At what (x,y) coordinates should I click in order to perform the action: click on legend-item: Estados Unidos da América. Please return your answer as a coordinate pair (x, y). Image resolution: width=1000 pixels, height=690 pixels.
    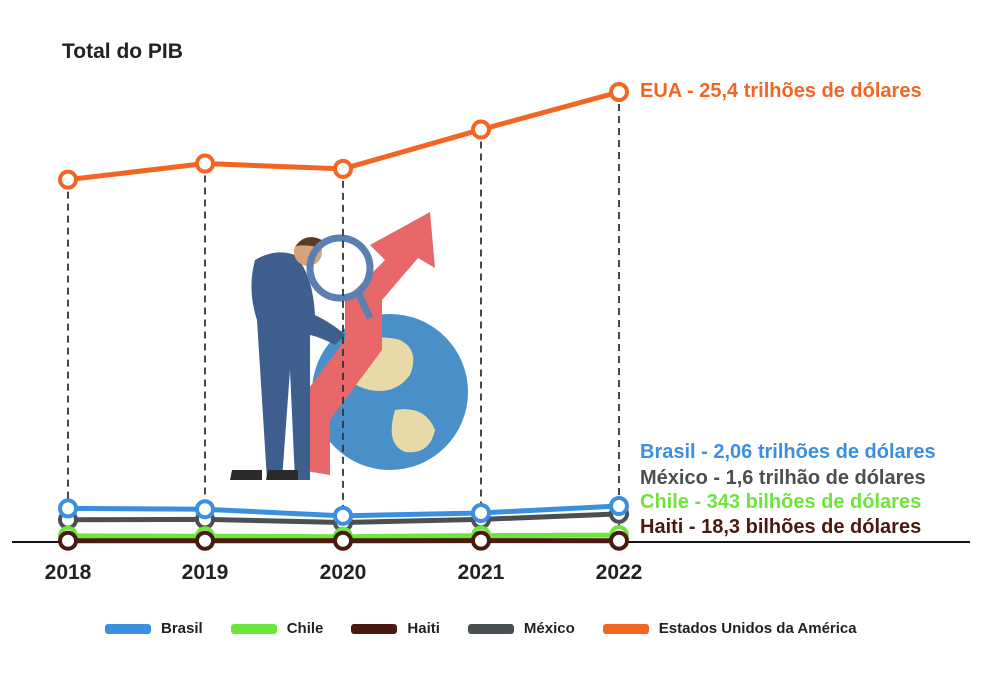
    Looking at the image, I should click on (729, 628).